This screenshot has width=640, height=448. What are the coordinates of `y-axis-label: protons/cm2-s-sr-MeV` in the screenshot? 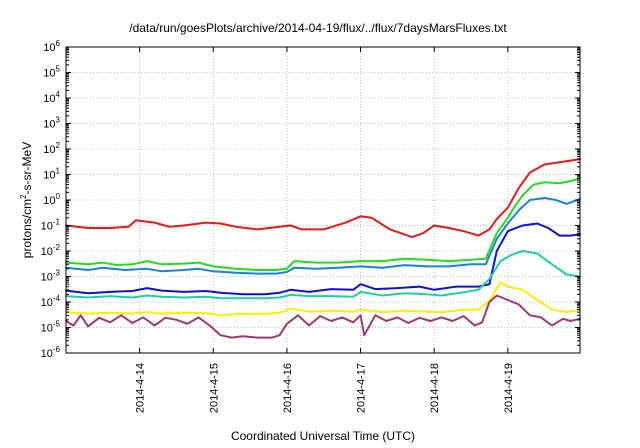 It's located at (26, 200).